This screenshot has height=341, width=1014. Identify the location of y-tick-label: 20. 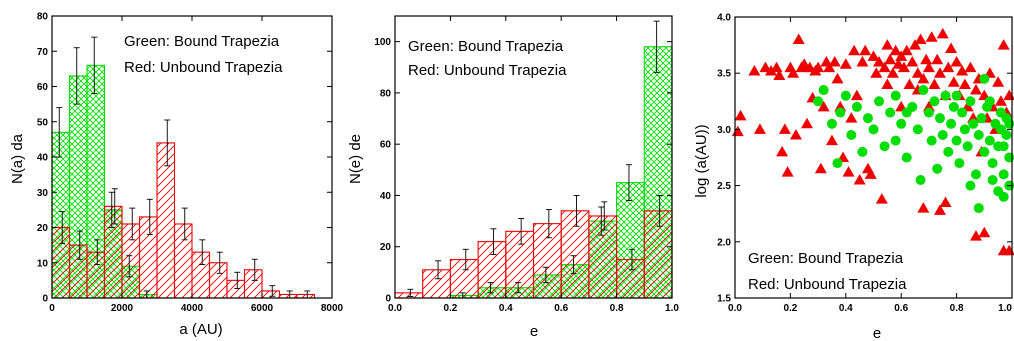
(43, 228).